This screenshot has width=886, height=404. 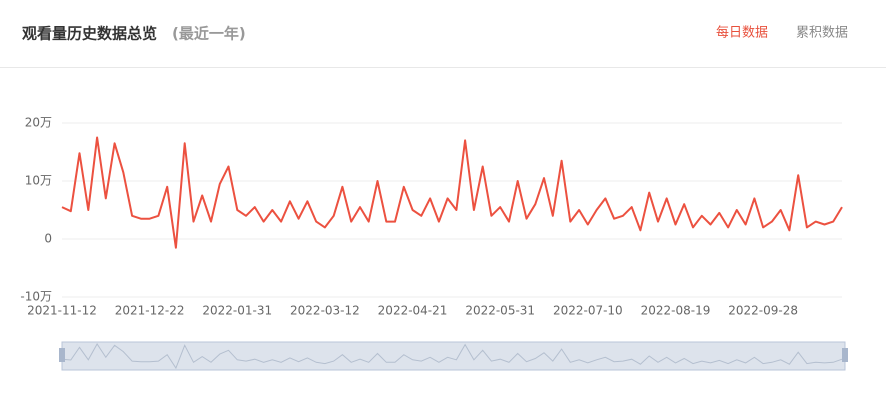 I want to click on x-tick-label: 2022-04-21, so click(x=413, y=311).